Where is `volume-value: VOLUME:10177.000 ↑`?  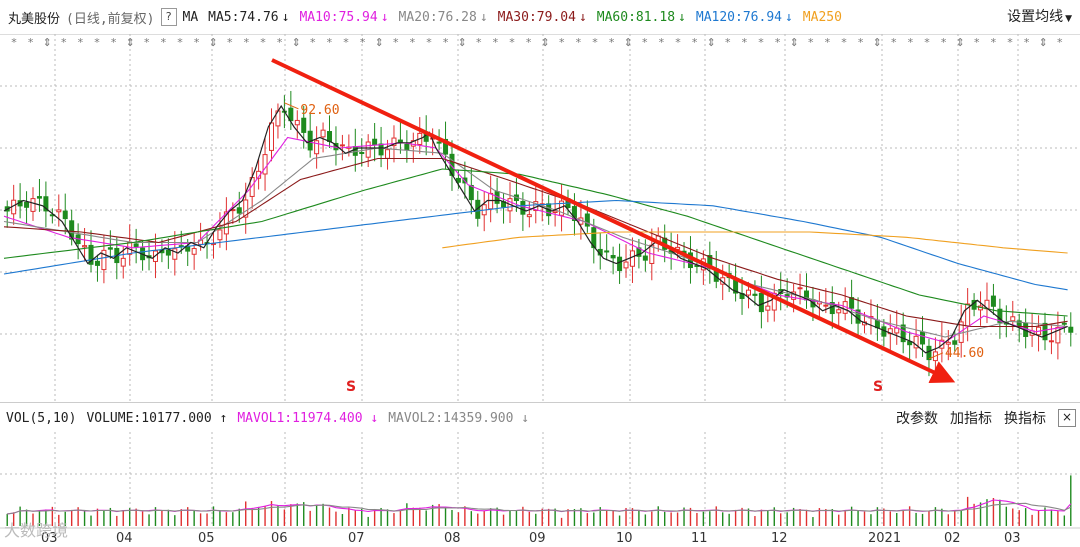 volume-value: VOLUME:10177.000 ↑ is located at coordinates (157, 418).